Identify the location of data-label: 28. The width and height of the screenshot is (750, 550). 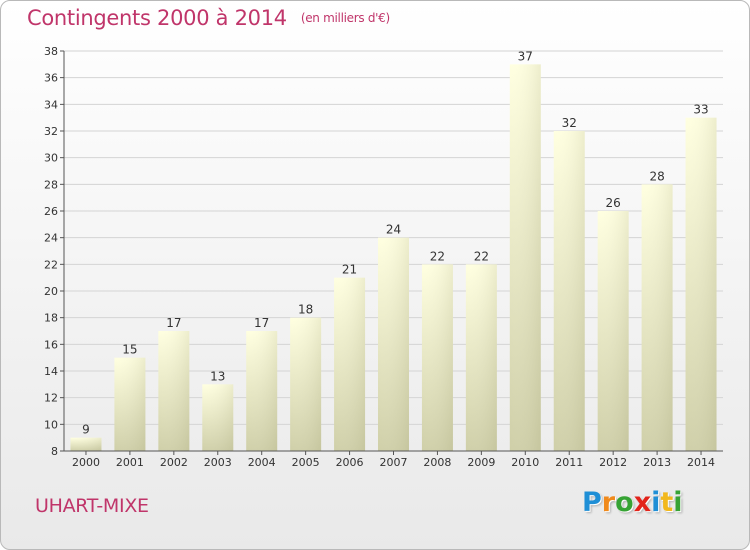
(656, 176).